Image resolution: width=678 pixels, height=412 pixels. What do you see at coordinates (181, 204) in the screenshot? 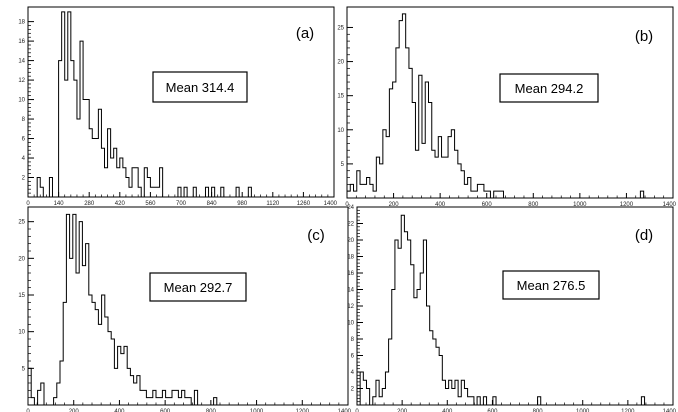
I see `x-tick-label: 700` at bounding box center [181, 204].